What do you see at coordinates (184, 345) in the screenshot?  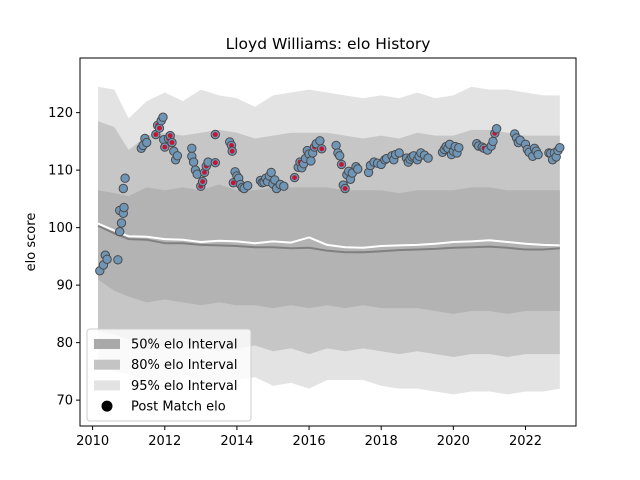 I see `legend-label: 50% elo Interval` at bounding box center [184, 345].